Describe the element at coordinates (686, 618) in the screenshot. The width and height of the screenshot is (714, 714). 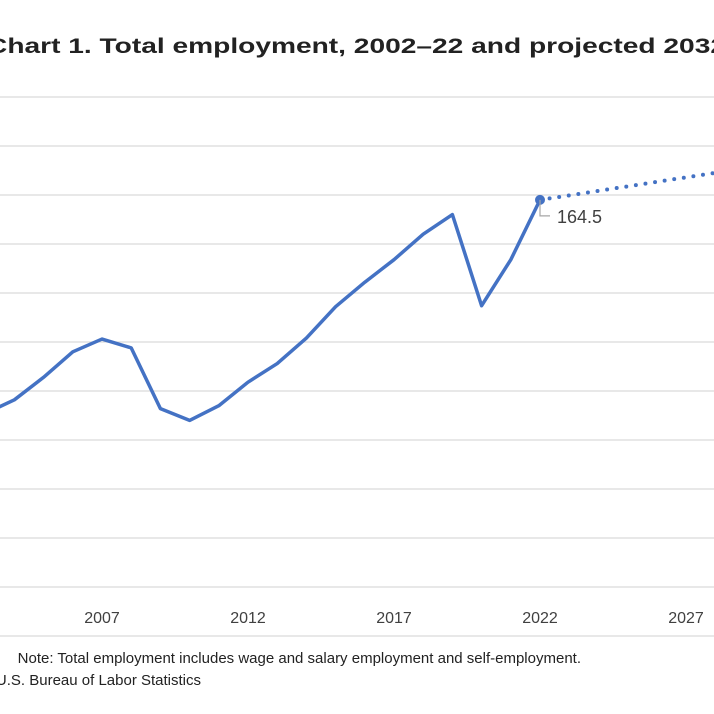
I see `x-tick-label: 2027` at that location.